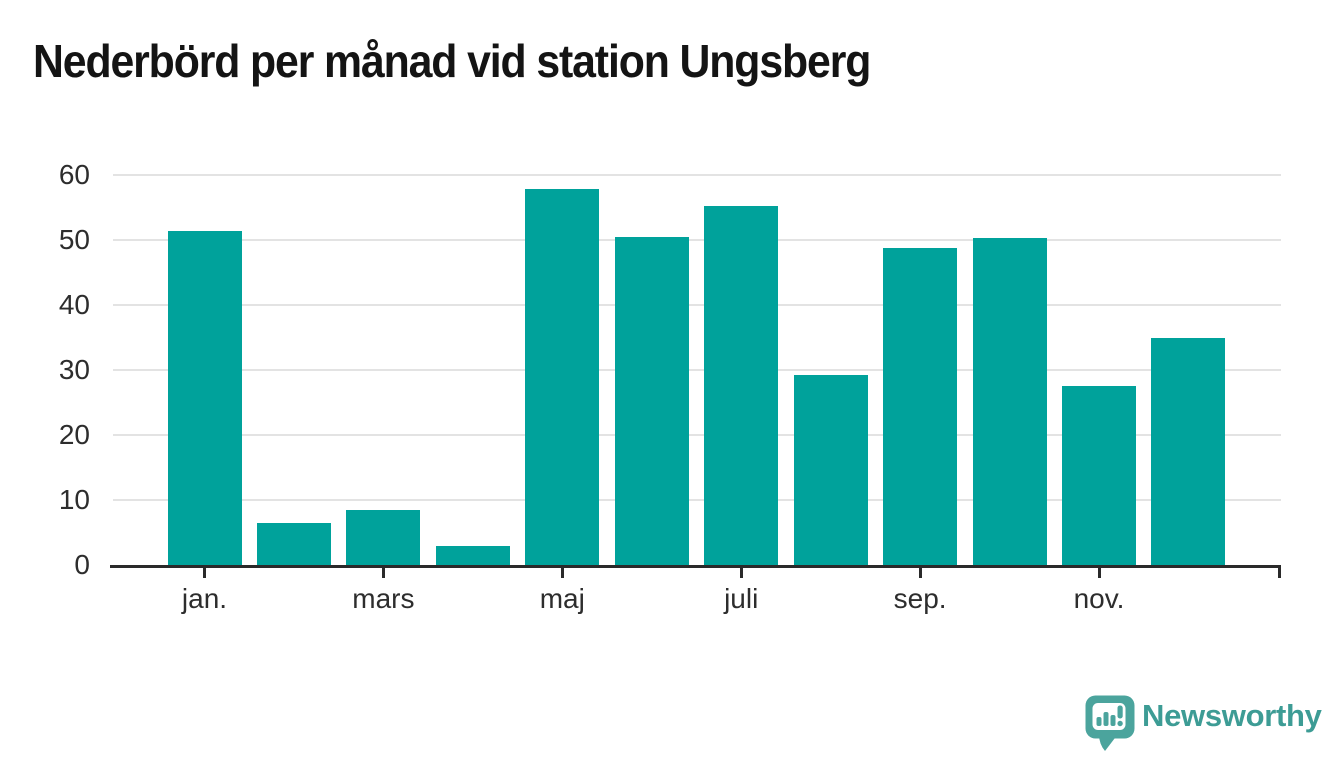 Image resolution: width=1340 pixels, height=771 pixels. What do you see at coordinates (383, 598) in the screenshot?
I see `x-tick-label: mars` at bounding box center [383, 598].